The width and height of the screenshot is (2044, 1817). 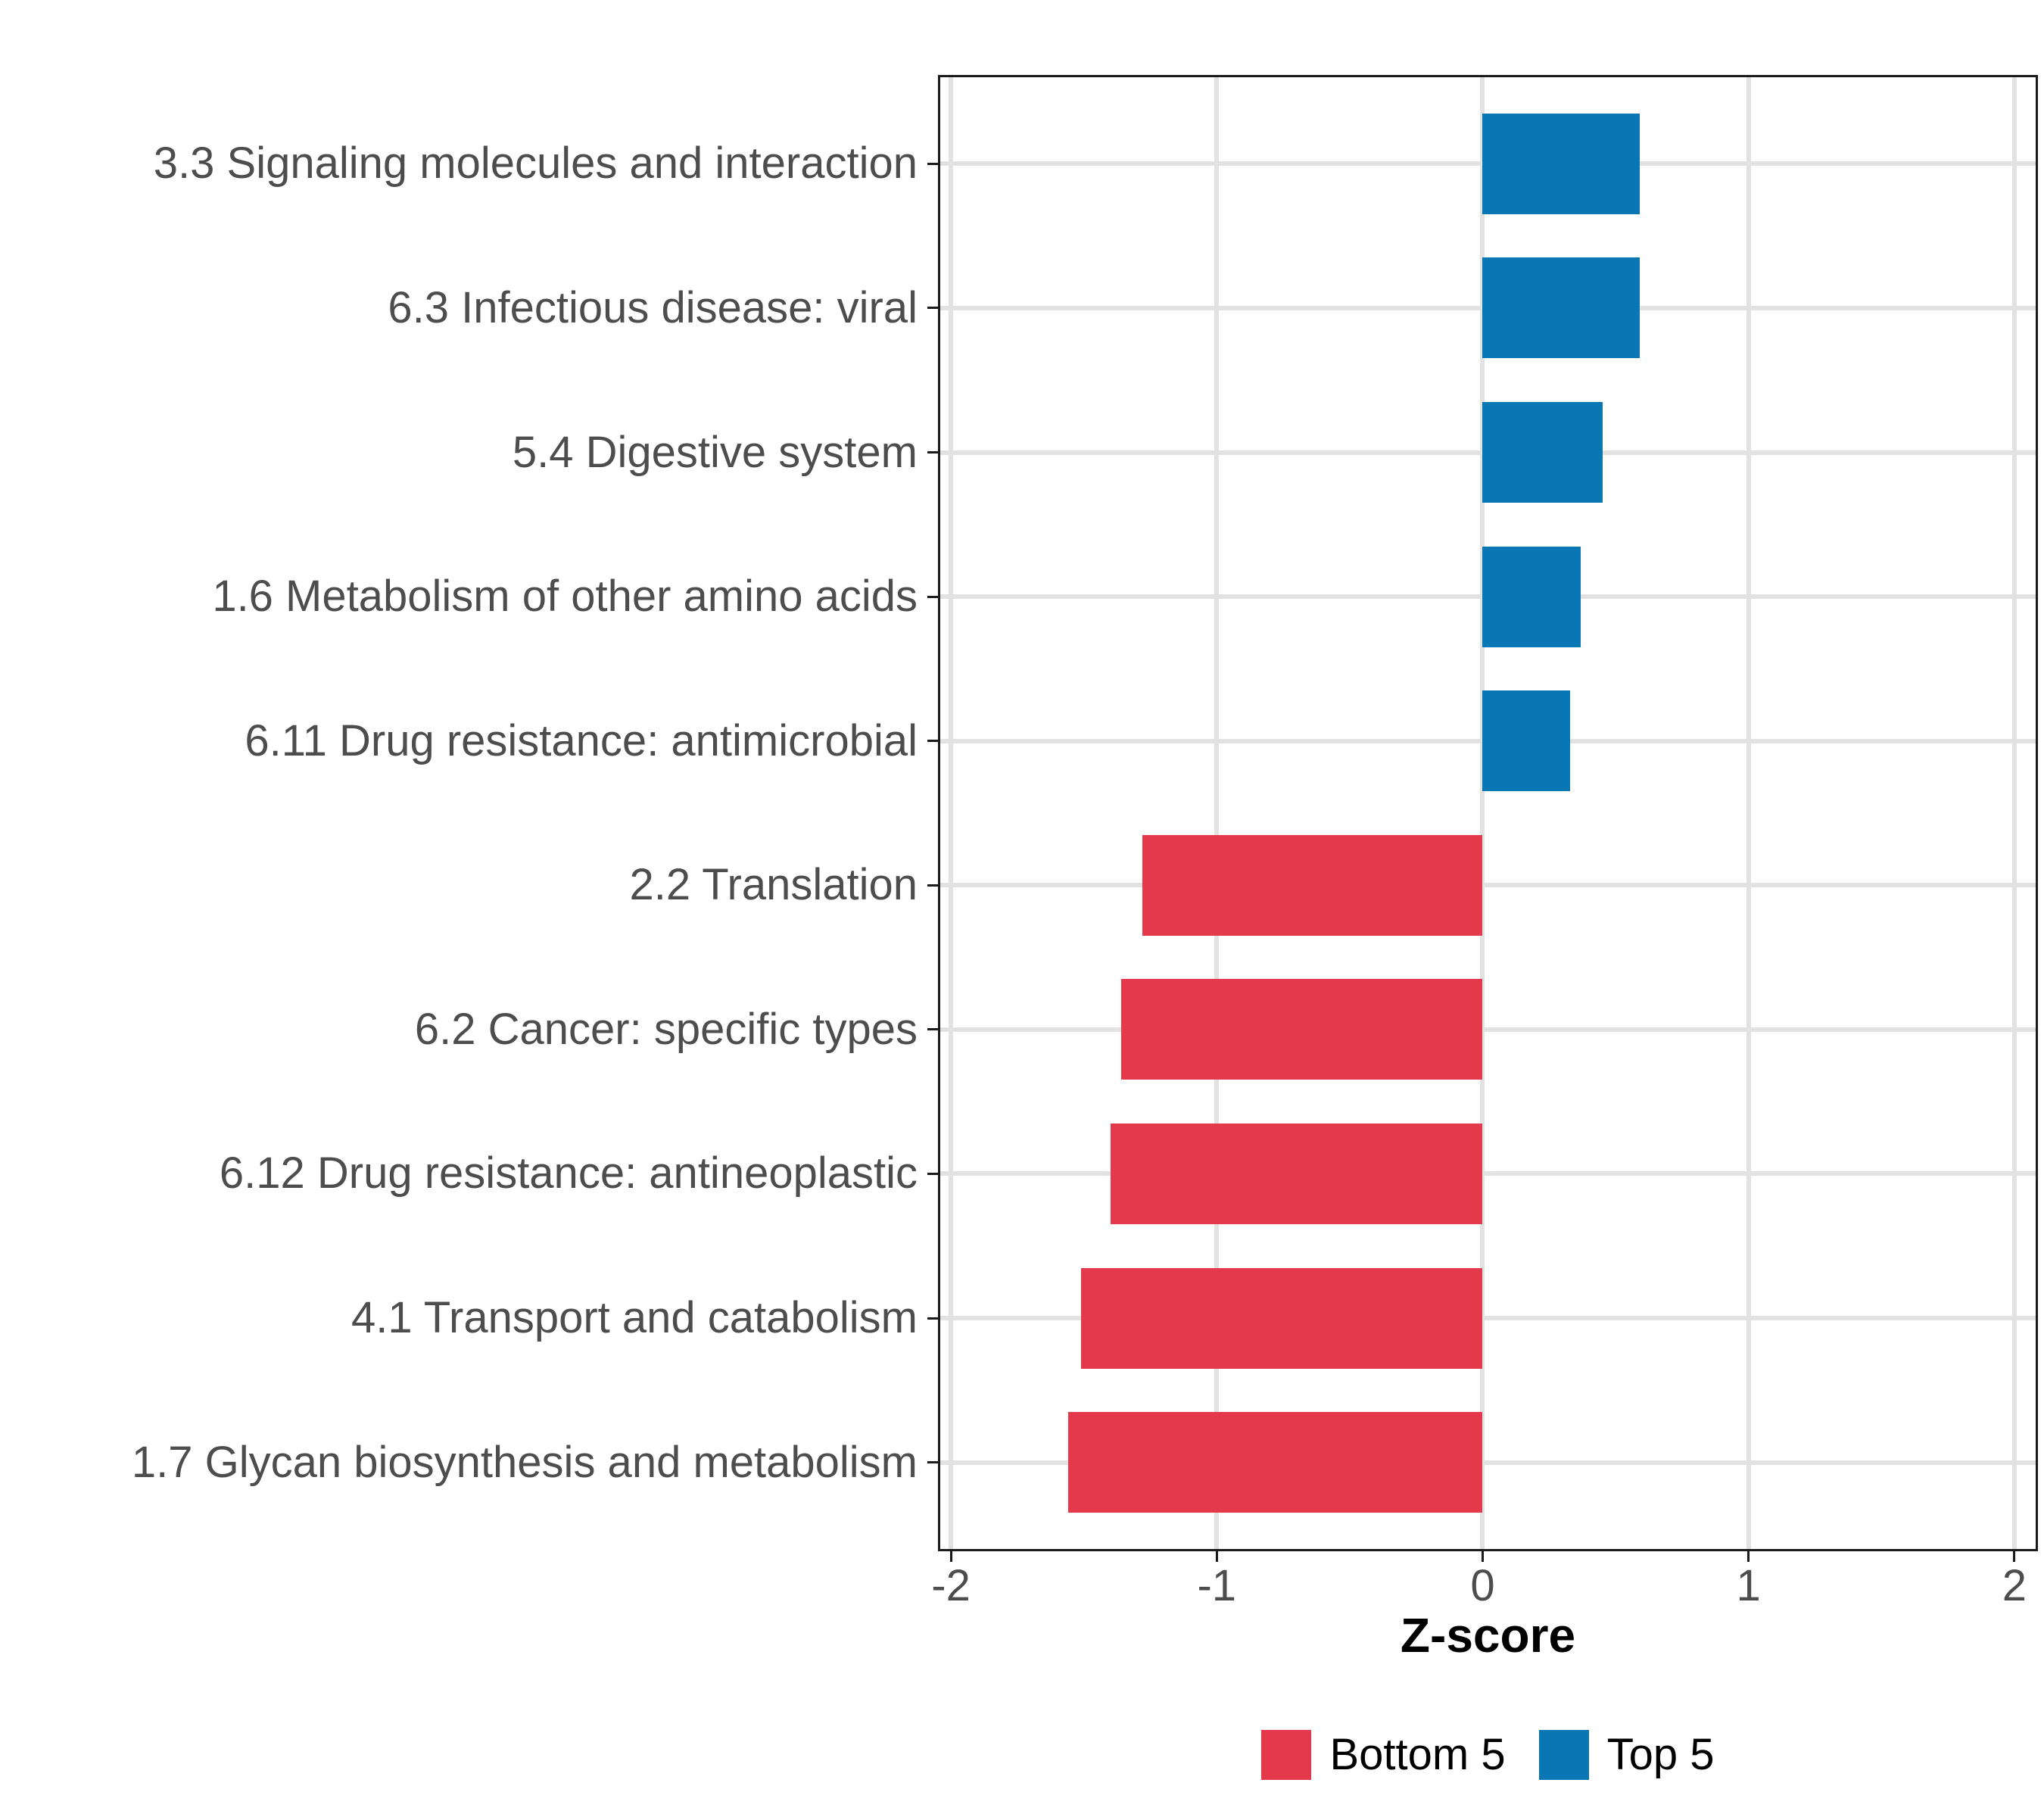 I want to click on y-category-label: 6.11 Drug resistance: antimicrobial, so click(x=581, y=740).